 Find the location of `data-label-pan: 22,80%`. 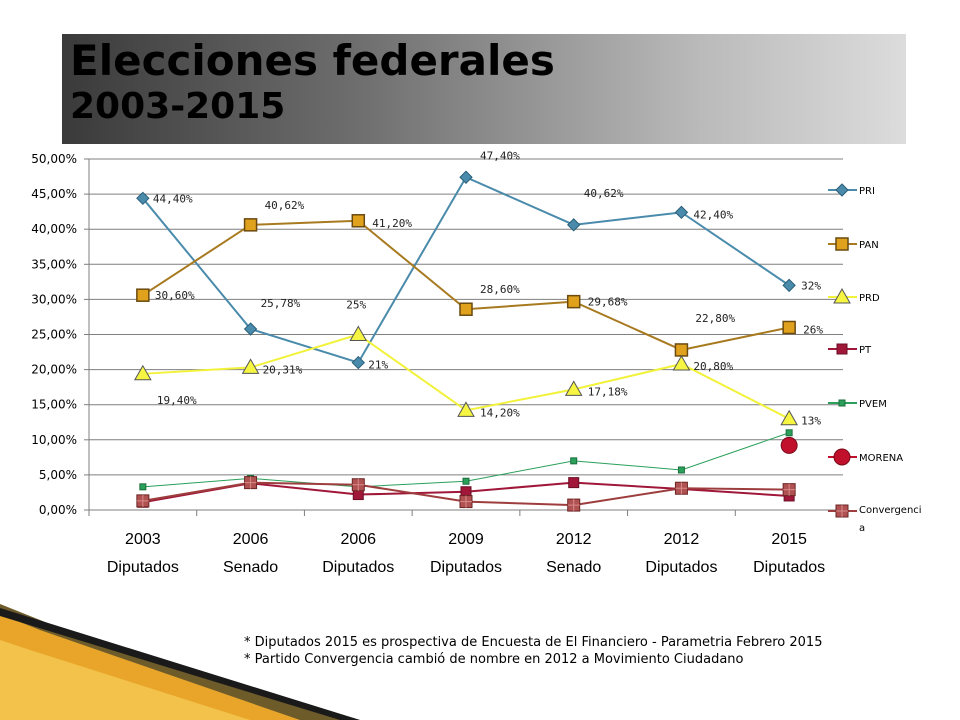

data-label-pan: 22,80% is located at coordinates (715, 318).